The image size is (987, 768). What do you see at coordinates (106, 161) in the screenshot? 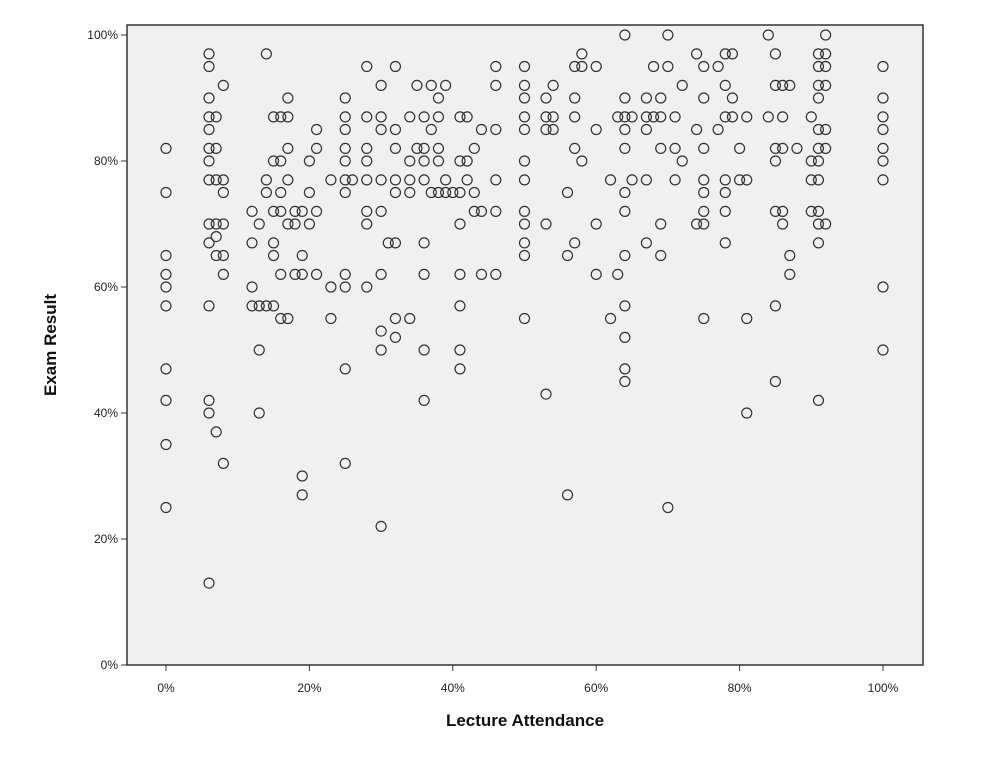
I see `y-tick-label: 80%` at bounding box center [106, 161].